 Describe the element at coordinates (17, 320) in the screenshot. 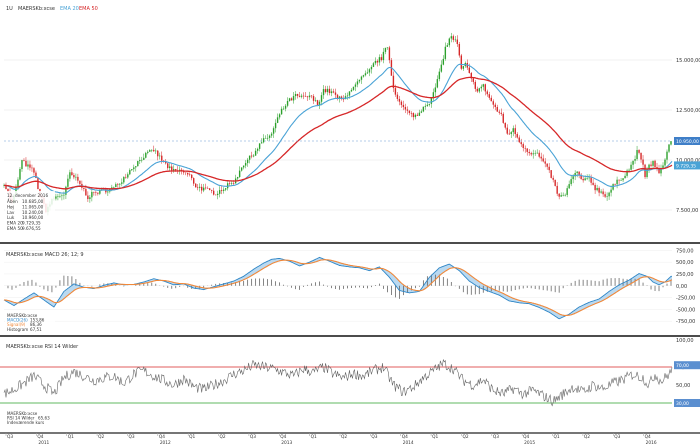

I see `macd-legend-label: MACD(26)` at that location.